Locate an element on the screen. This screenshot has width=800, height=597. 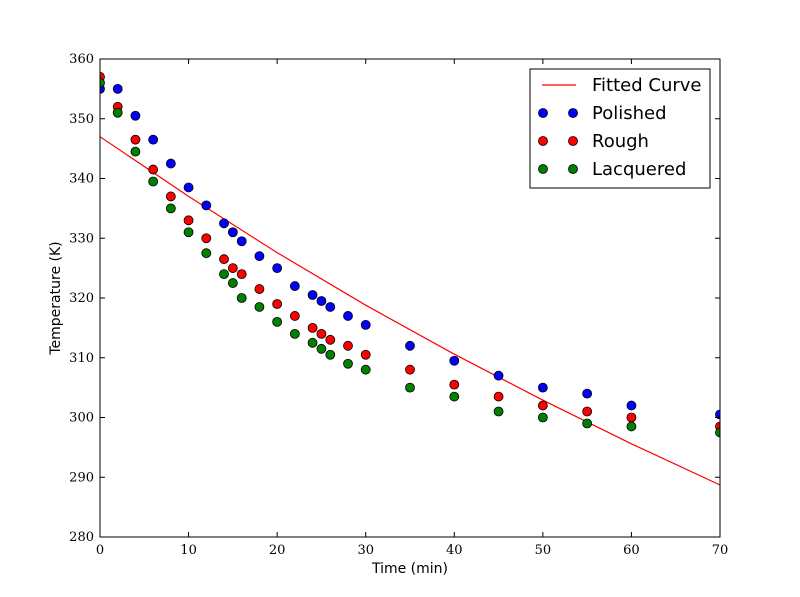
x-tick-label: 40 is located at coordinates (454, 550).